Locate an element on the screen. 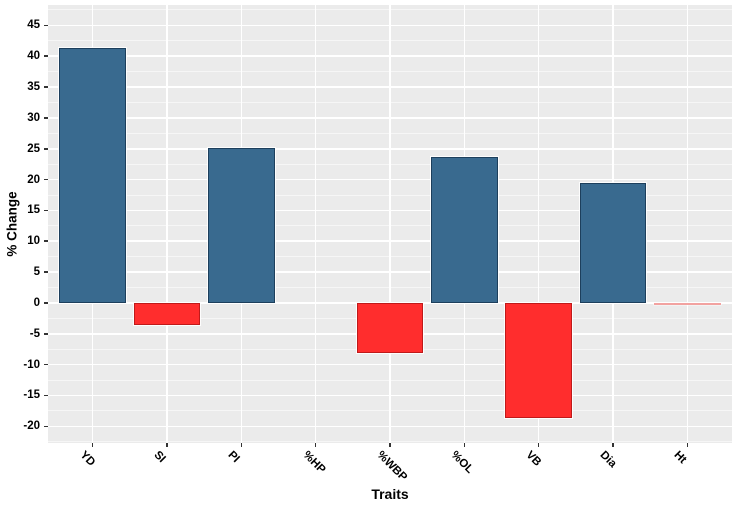 The height and width of the screenshot is (510, 737). x-tick-label: YD is located at coordinates (87, 459).